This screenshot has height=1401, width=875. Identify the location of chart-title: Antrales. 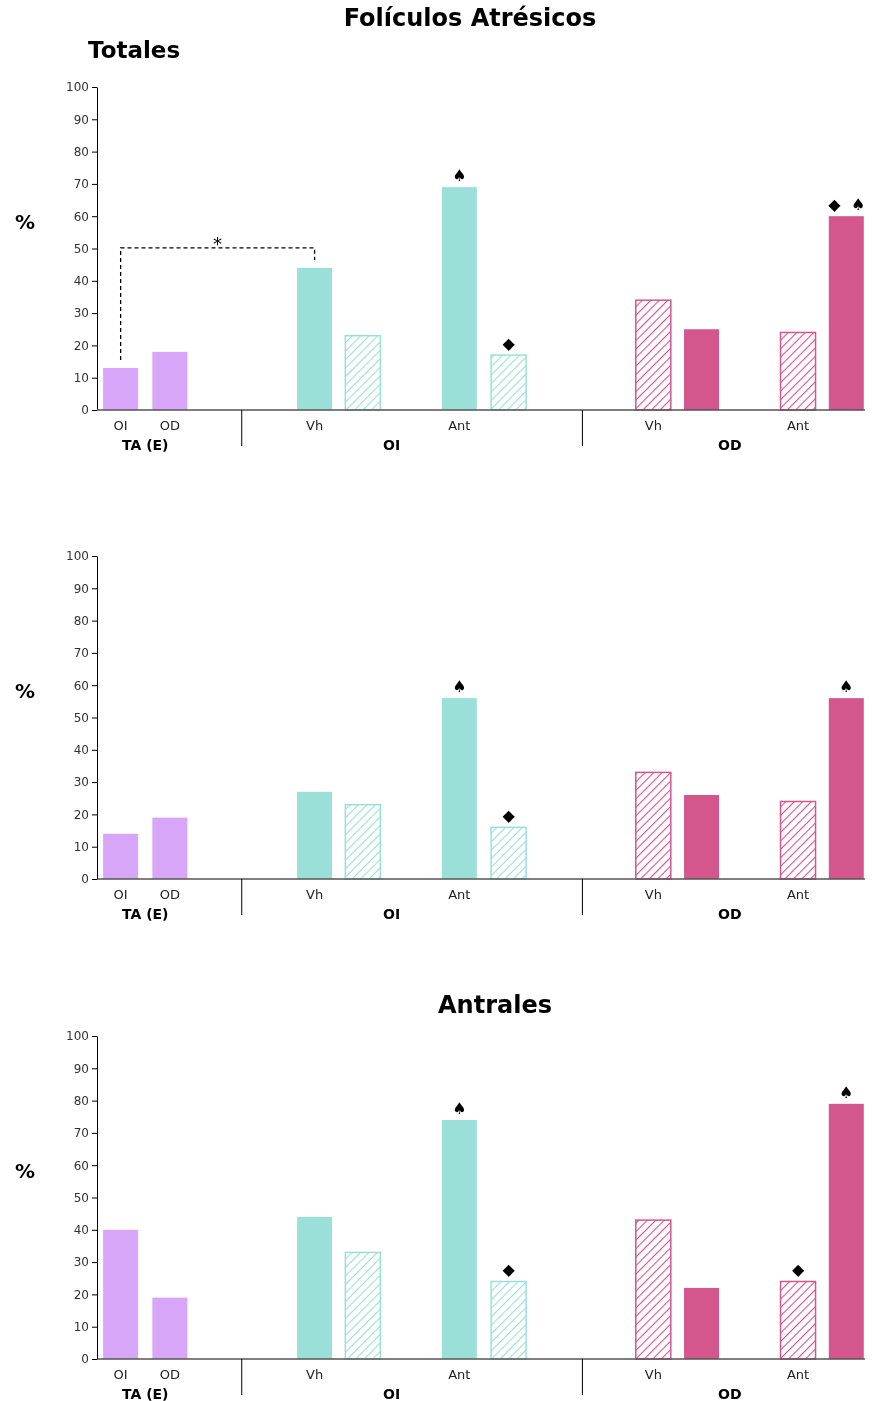
(495, 1005).